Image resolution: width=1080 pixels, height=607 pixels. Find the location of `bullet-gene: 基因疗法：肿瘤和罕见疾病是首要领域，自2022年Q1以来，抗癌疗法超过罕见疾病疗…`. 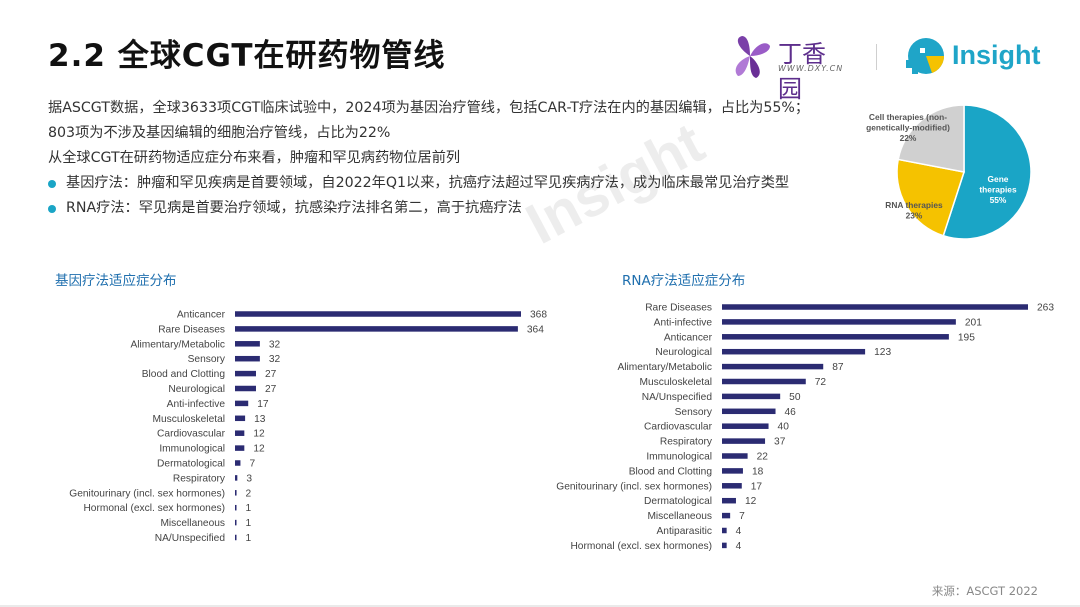

bullet-gene: 基因疗法：肿瘤和罕见疾病是首要领域，自2022年Q1以来，抗癌疗法超过罕见疾病疗… is located at coordinates (443, 183).